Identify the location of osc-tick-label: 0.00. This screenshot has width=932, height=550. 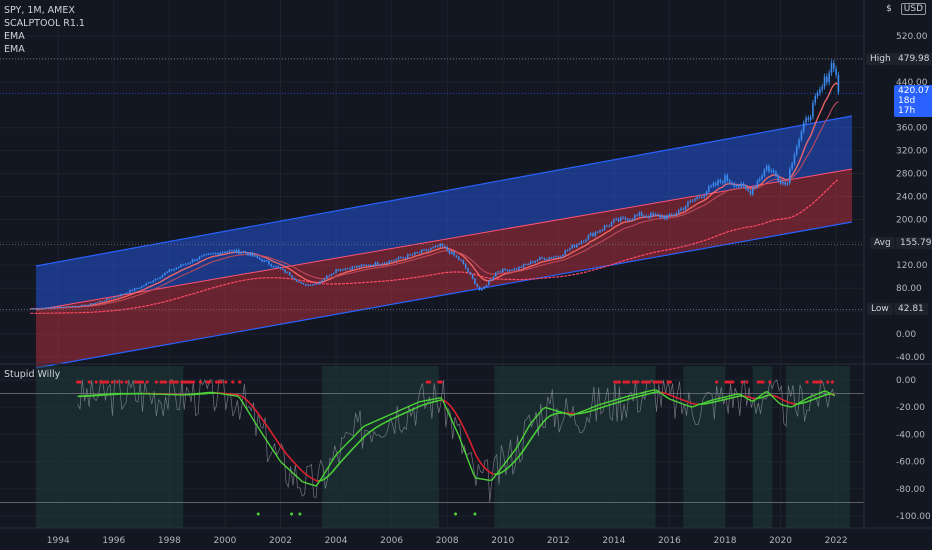
(906, 381).